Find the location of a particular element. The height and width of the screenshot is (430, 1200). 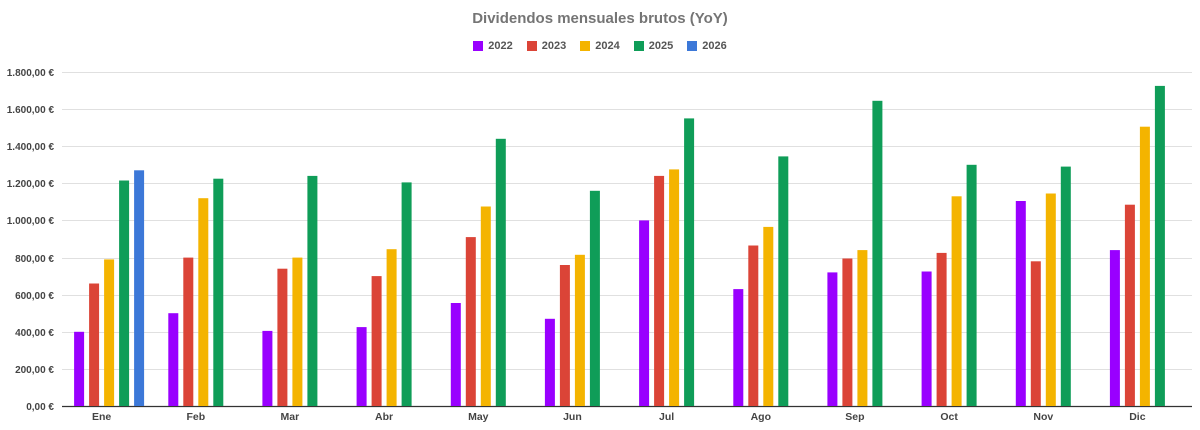

bar-2025-oct is located at coordinates (971, 285).